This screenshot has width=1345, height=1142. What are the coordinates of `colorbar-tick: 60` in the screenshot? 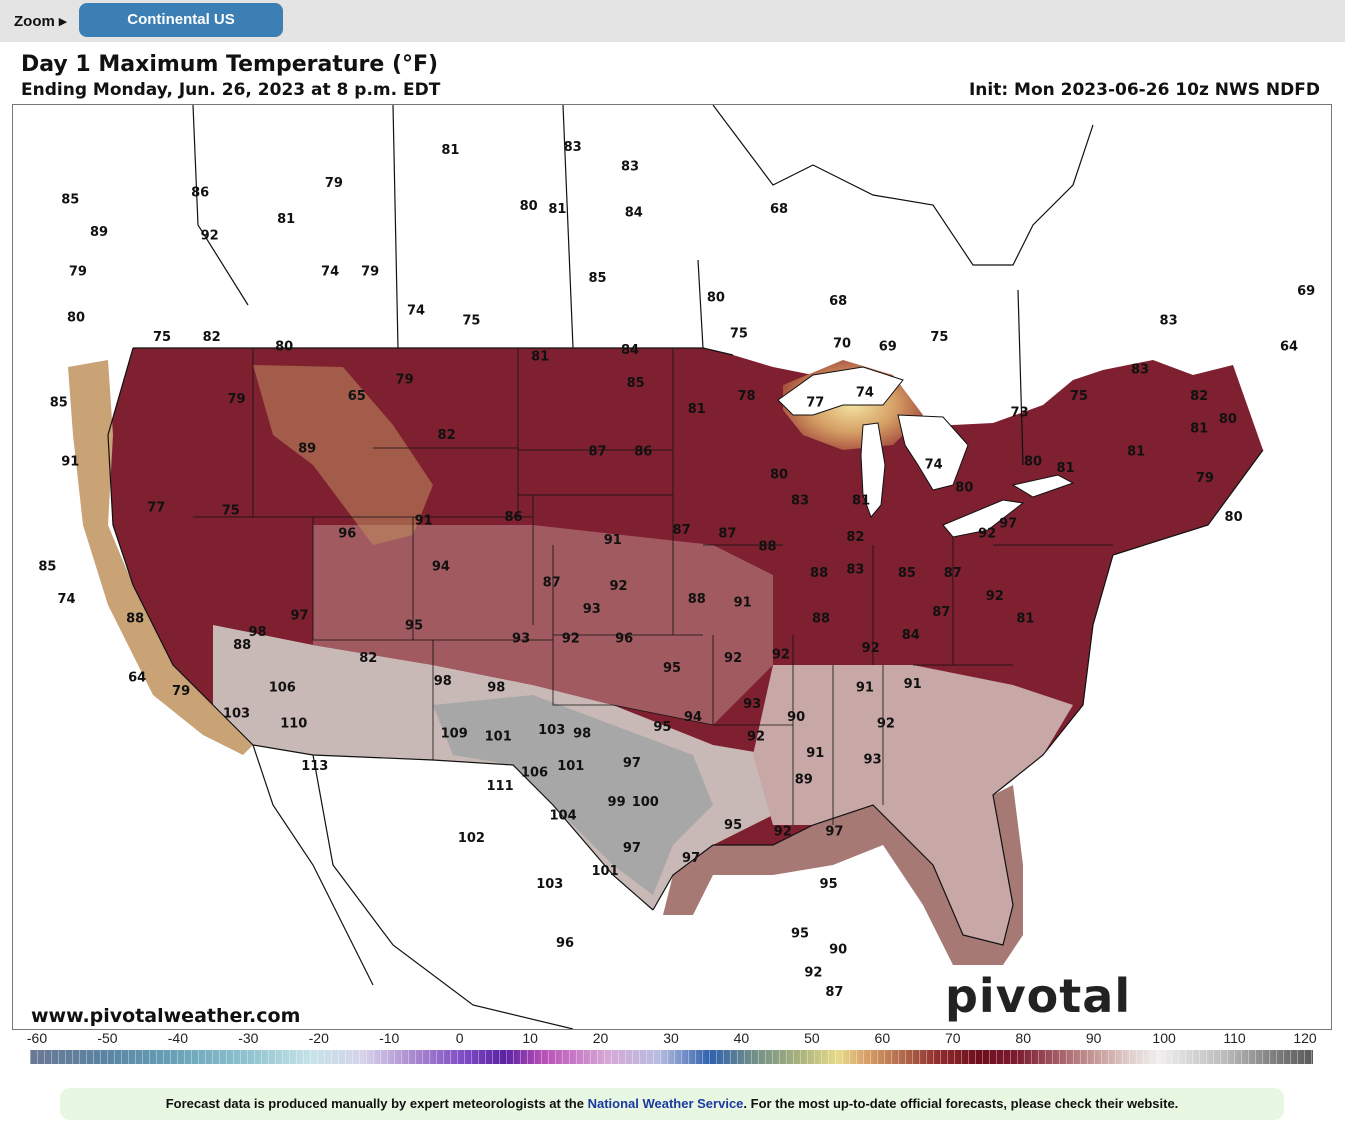 It's located at (882, 1038).